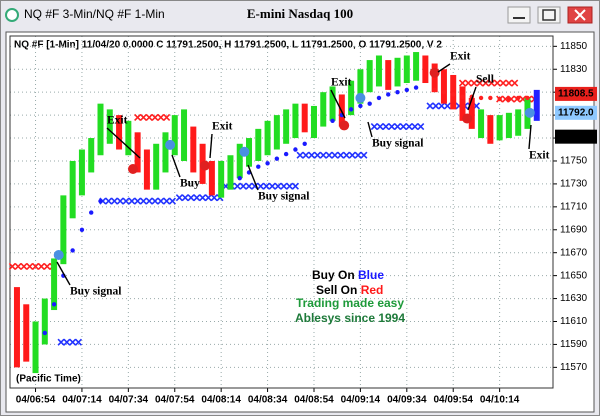 The image size is (600, 416). I want to click on price-label: 11771.2, so click(576, 136).